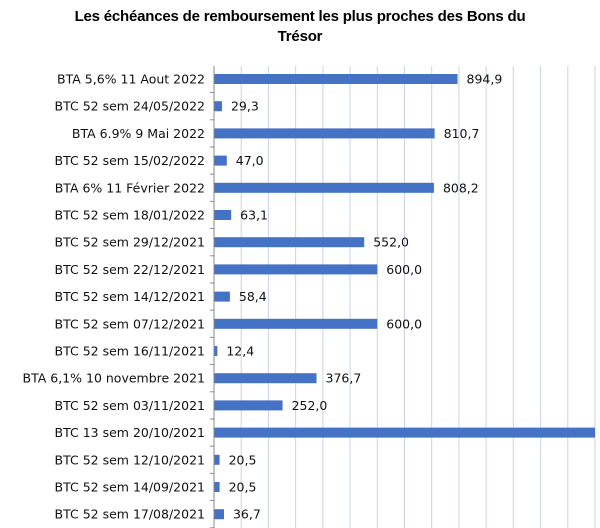 This screenshot has height=528, width=600. Describe the element at coordinates (130, 160) in the screenshot. I see `category-label: BTC 52 sem 15/02/2022` at that location.